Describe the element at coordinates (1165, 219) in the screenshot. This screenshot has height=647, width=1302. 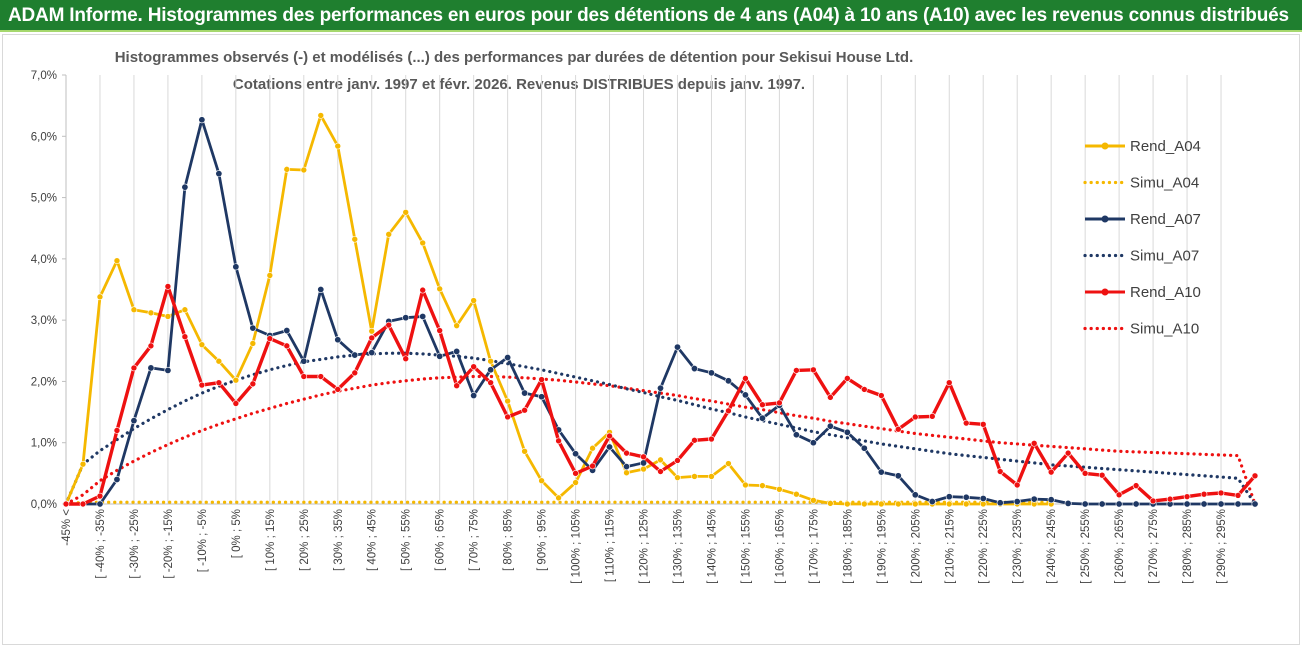
I see `legend-label-rend-a07: Rend_A07` at that location.